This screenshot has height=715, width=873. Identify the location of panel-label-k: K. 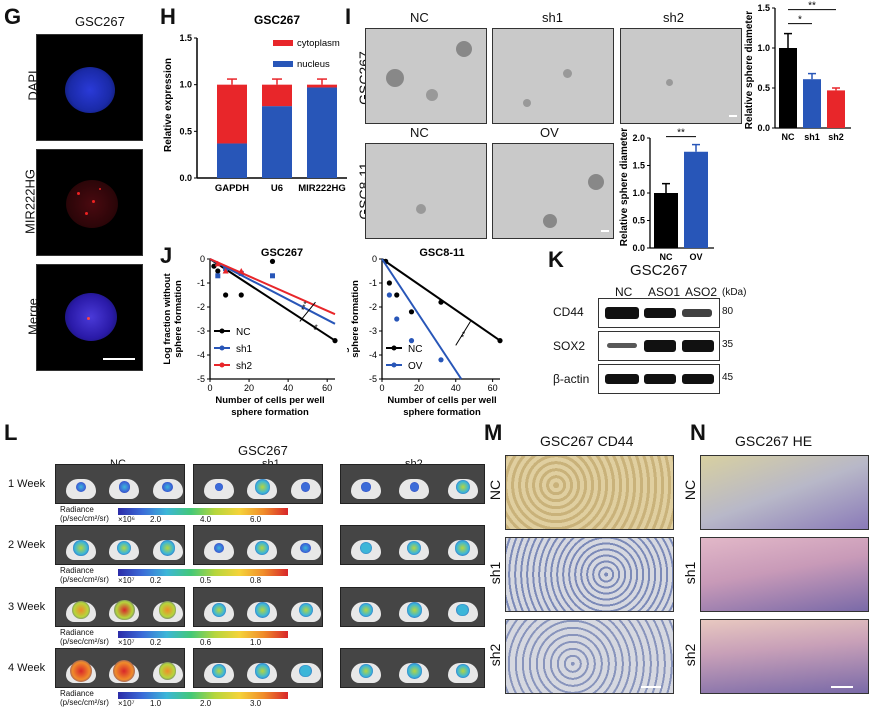
(556, 259).